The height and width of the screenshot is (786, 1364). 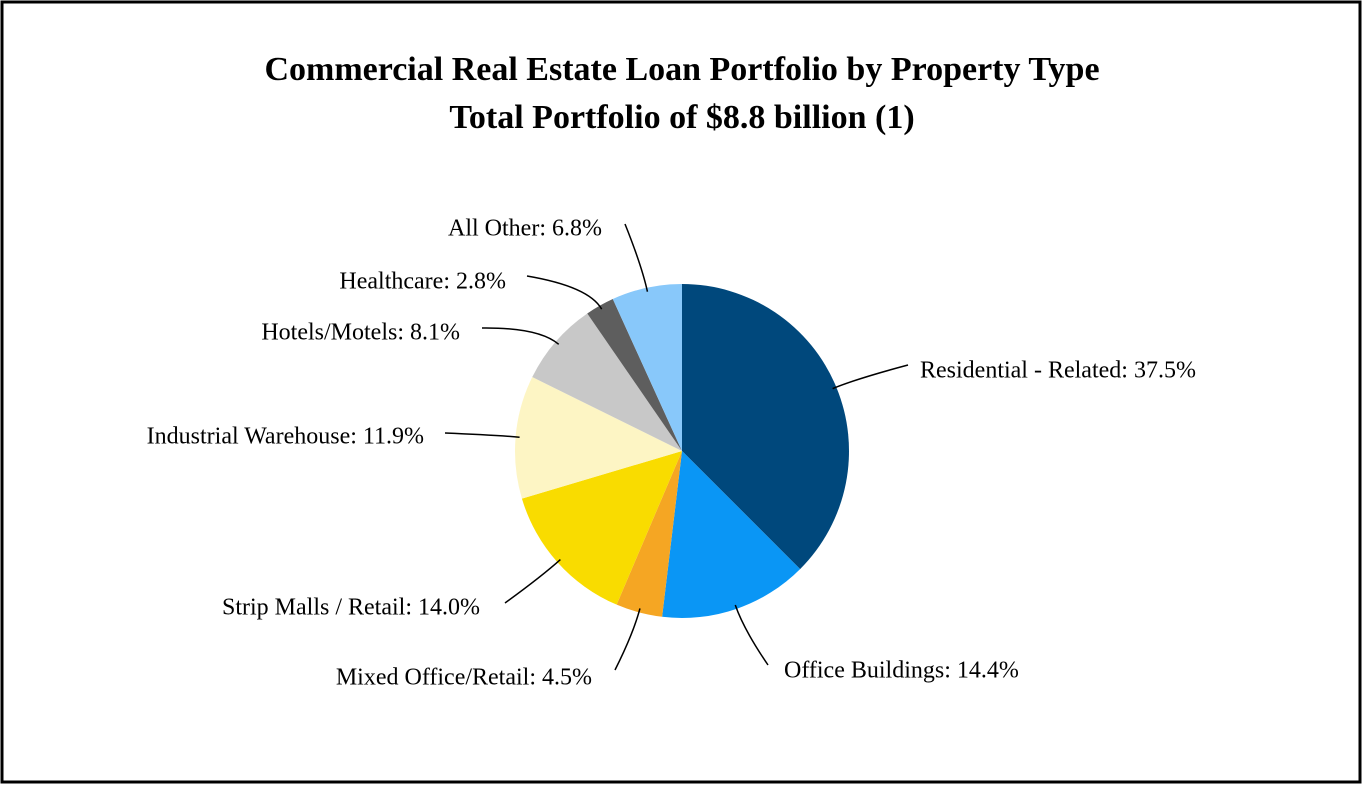 I want to click on data-label: Mixed Office/Retail: 4.5%, so click(x=464, y=678).